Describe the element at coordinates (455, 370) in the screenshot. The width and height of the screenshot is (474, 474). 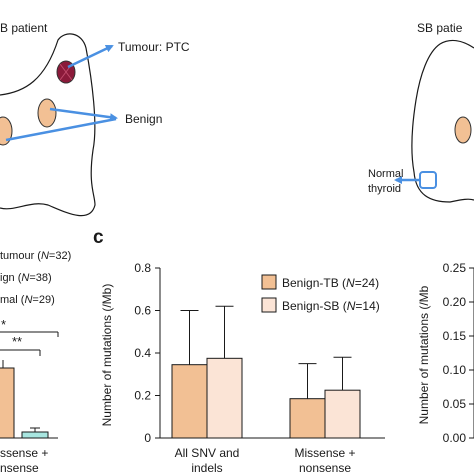
I see `right-y-tick-label: 0.10` at that location.